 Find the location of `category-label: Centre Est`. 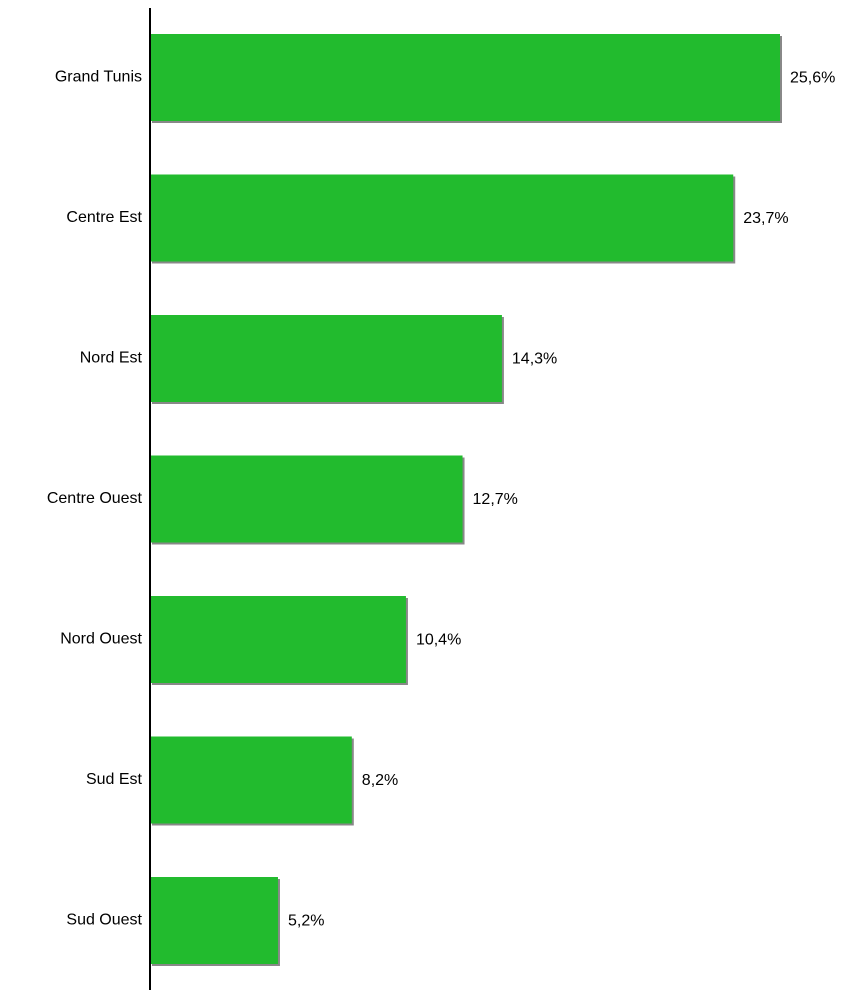

category-label: Centre Est is located at coordinates (104, 217).